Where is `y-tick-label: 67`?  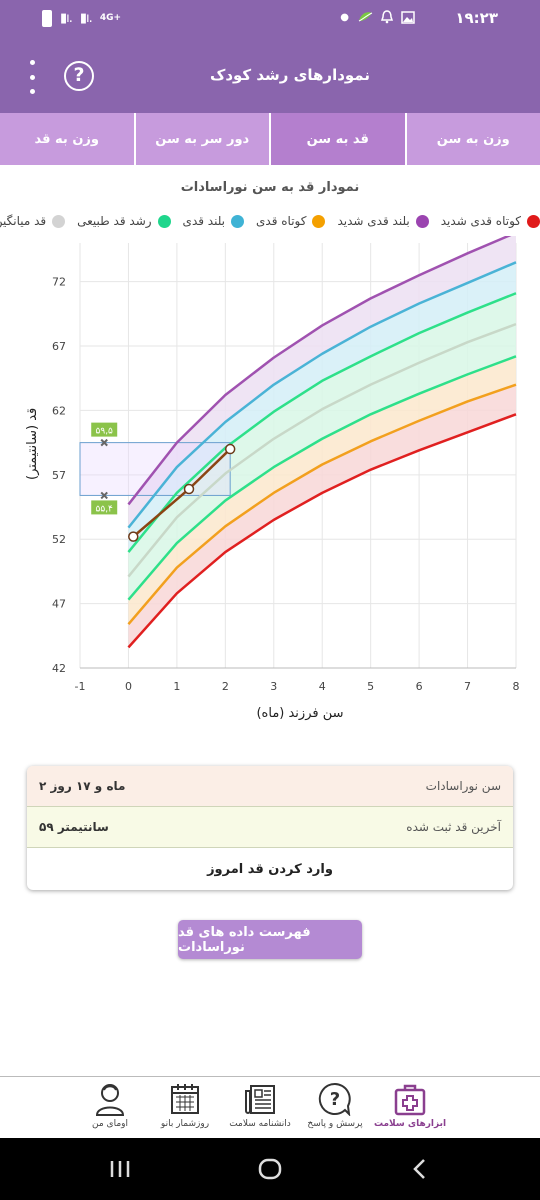
y-tick-label: 67 is located at coordinates (59, 346).